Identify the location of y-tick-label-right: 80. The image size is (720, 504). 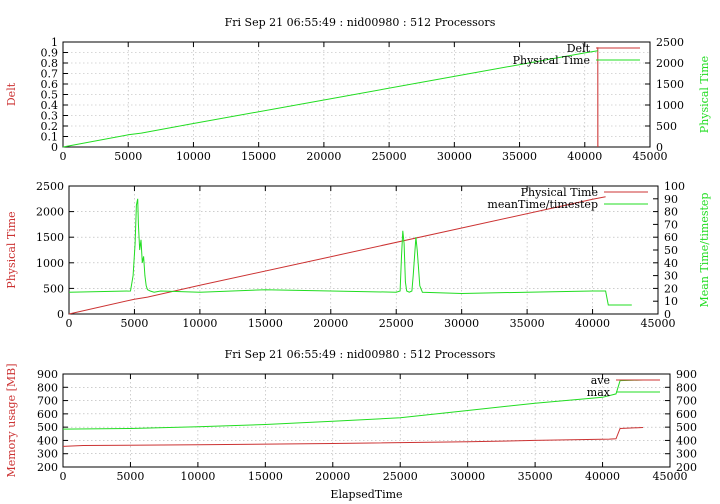
(671, 212).